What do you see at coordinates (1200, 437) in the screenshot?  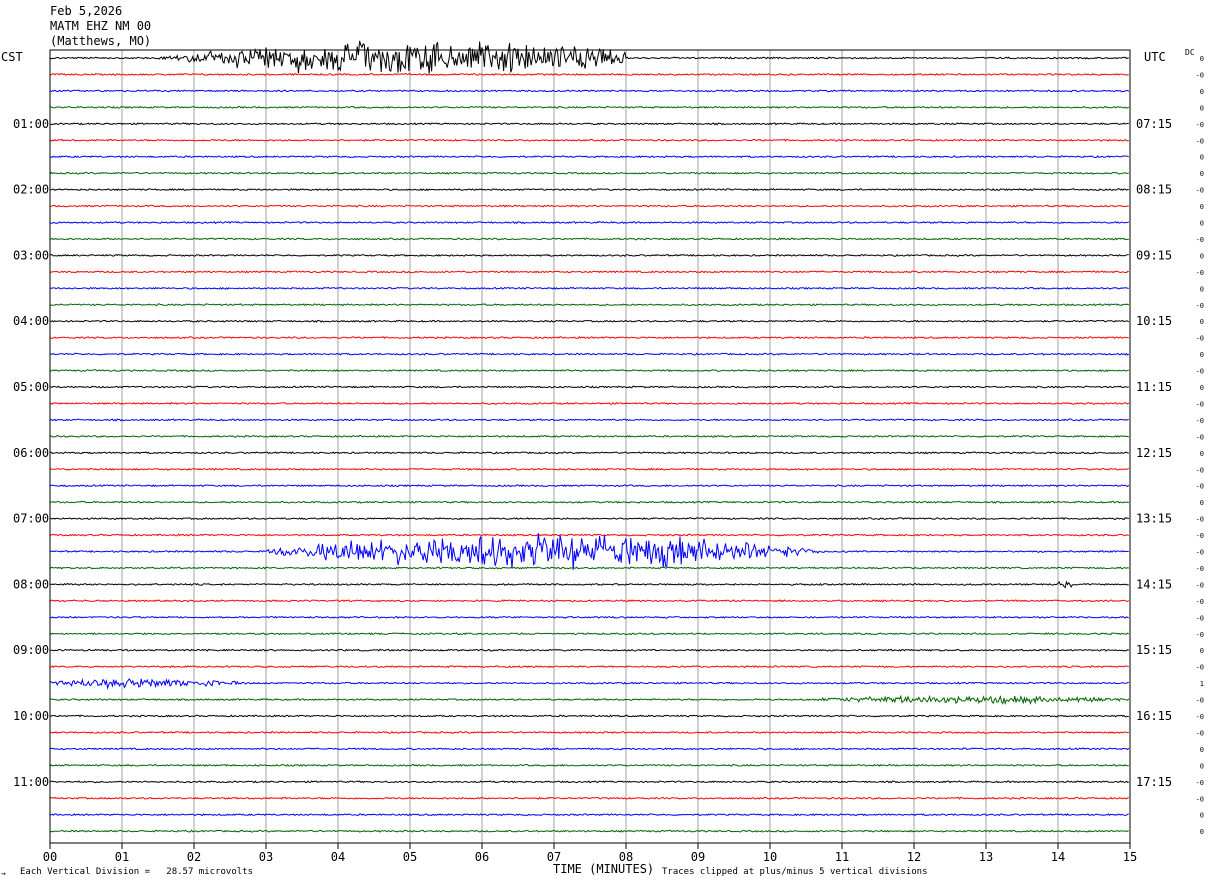 I see `dc-offset-23: -0` at bounding box center [1200, 437].